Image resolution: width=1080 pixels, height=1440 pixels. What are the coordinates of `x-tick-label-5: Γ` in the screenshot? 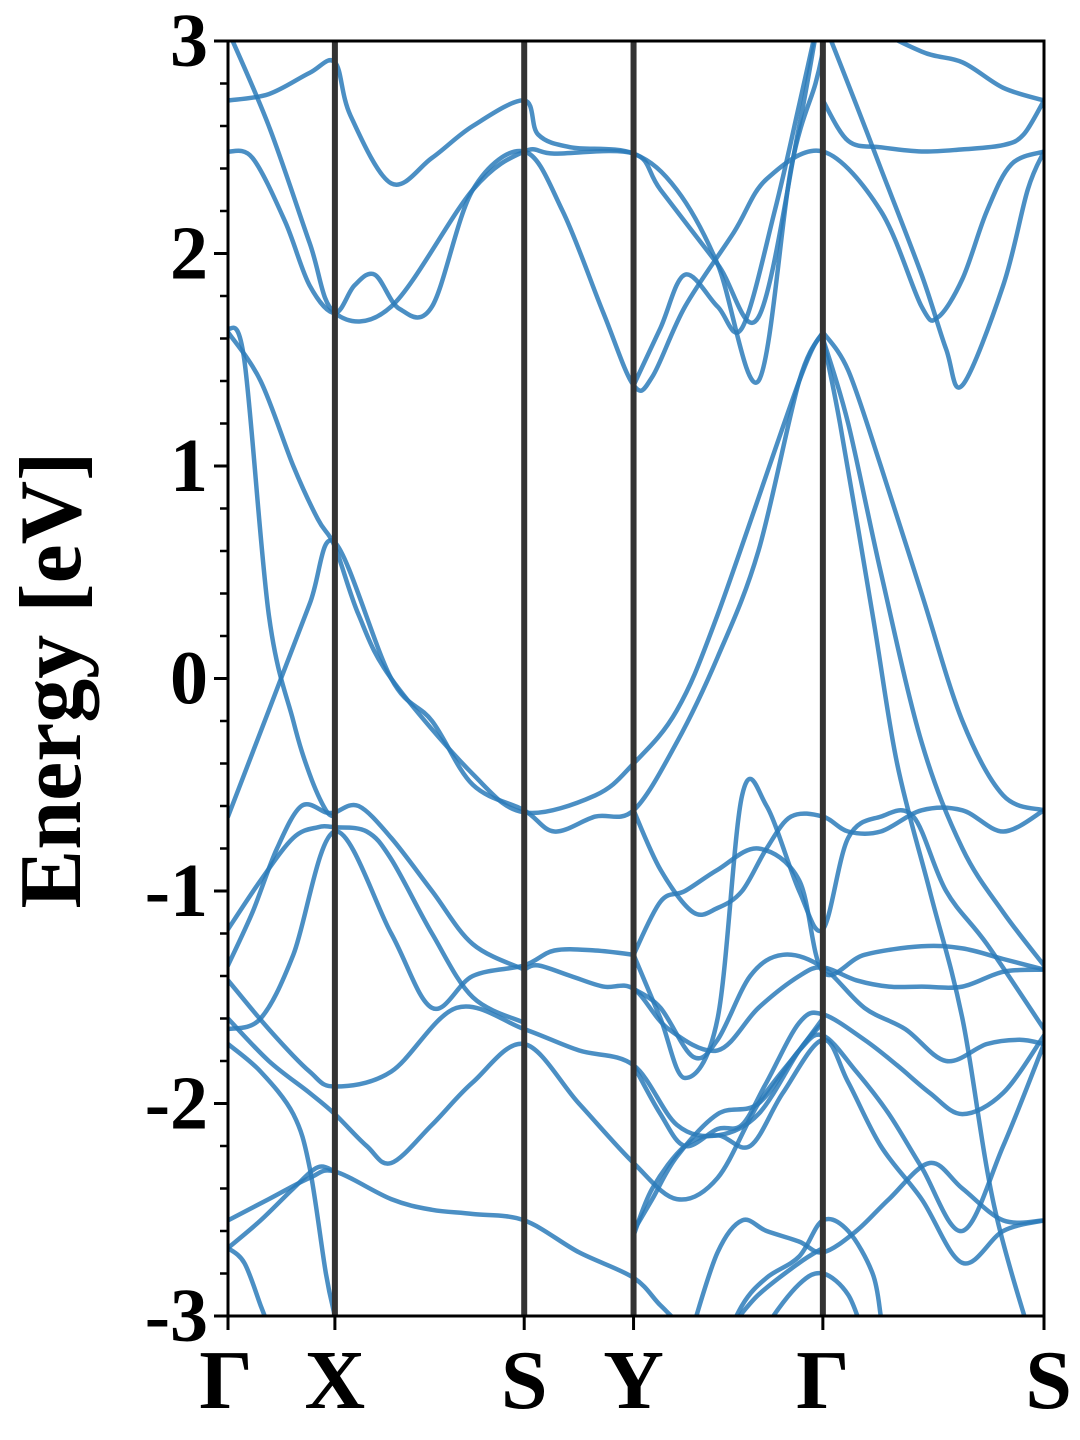 It's located at (822, 1380).